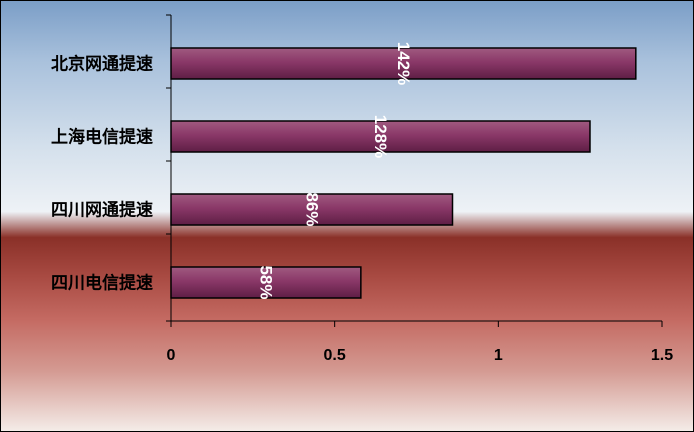 This screenshot has width=694, height=432. Describe the element at coordinates (498, 355) in the screenshot. I see `x-tick-label: 1` at that location.